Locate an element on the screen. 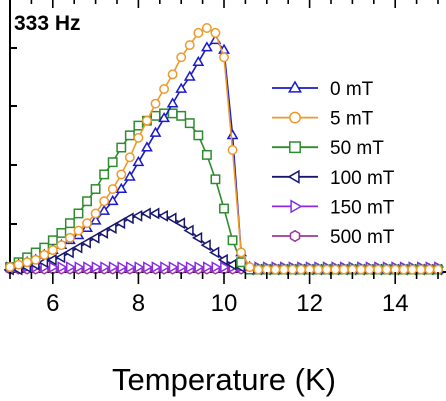  legend-label: 100 mT is located at coordinates (362, 178).